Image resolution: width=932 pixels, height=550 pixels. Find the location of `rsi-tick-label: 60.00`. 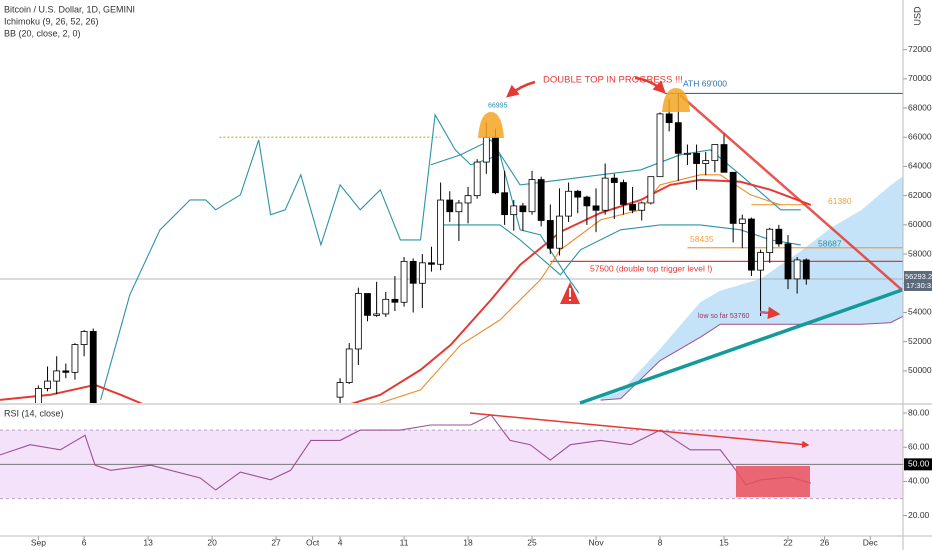

rsi-tick-label: 60.00 is located at coordinates (919, 447).